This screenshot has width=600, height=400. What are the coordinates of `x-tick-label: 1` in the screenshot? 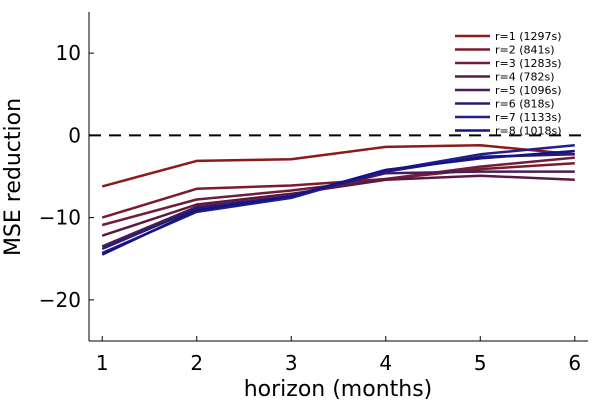 It's located at (102, 363).